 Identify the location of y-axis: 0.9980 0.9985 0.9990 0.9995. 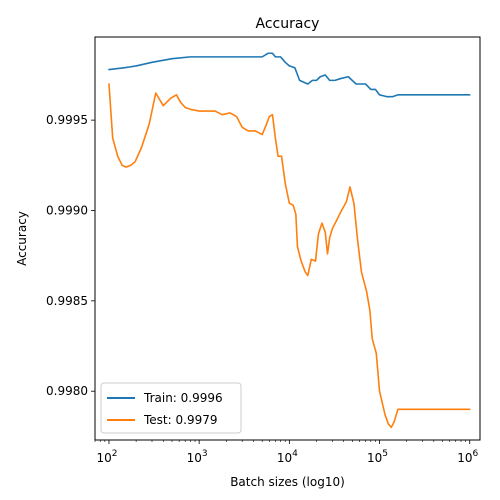
(70, 255).